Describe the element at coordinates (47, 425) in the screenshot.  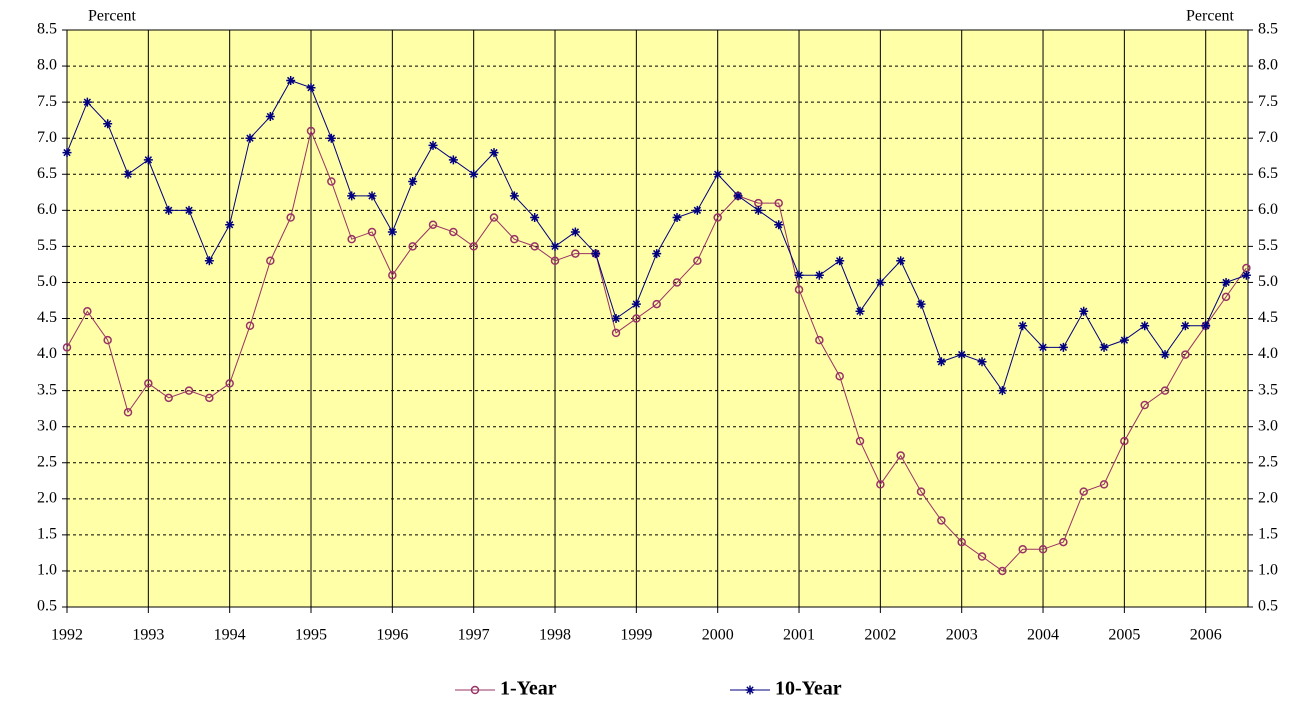
I see `y-tick-label: 3.0` at that location.